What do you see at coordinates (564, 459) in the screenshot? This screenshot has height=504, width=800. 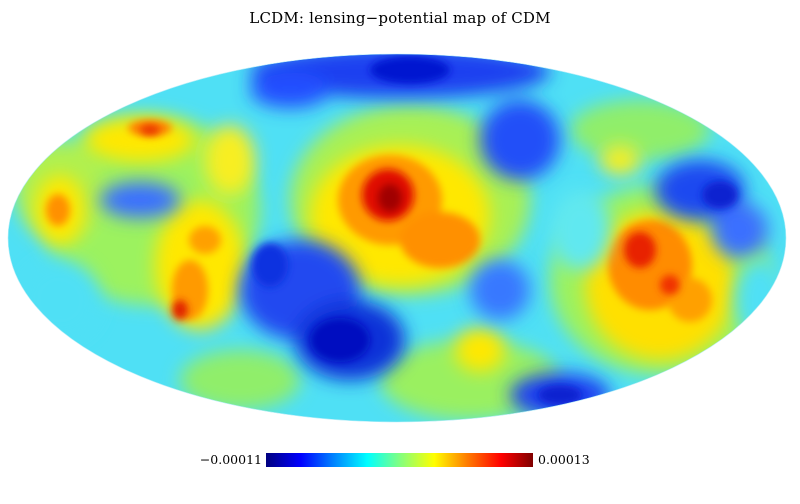 I see `colorbar-max-label: 0.00013` at bounding box center [564, 459].